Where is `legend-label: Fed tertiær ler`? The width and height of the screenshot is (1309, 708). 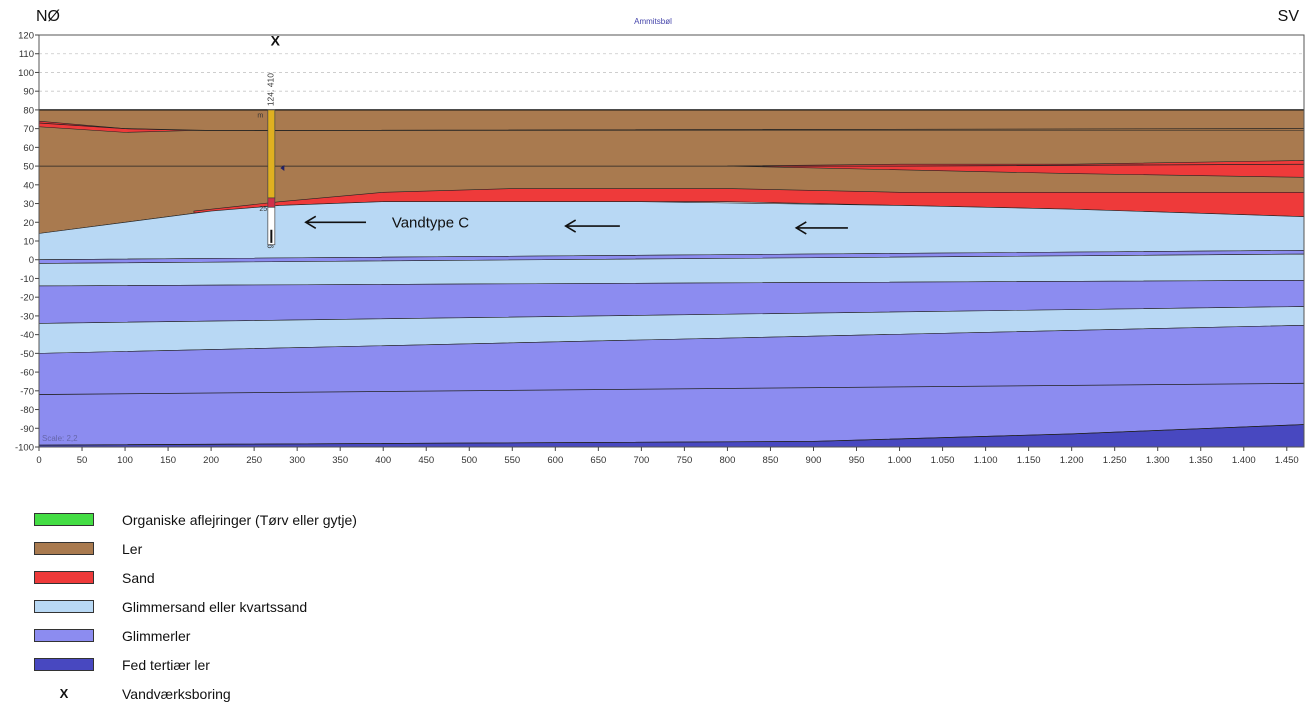 legend-label: Fed tertiær ler is located at coordinates (166, 664).